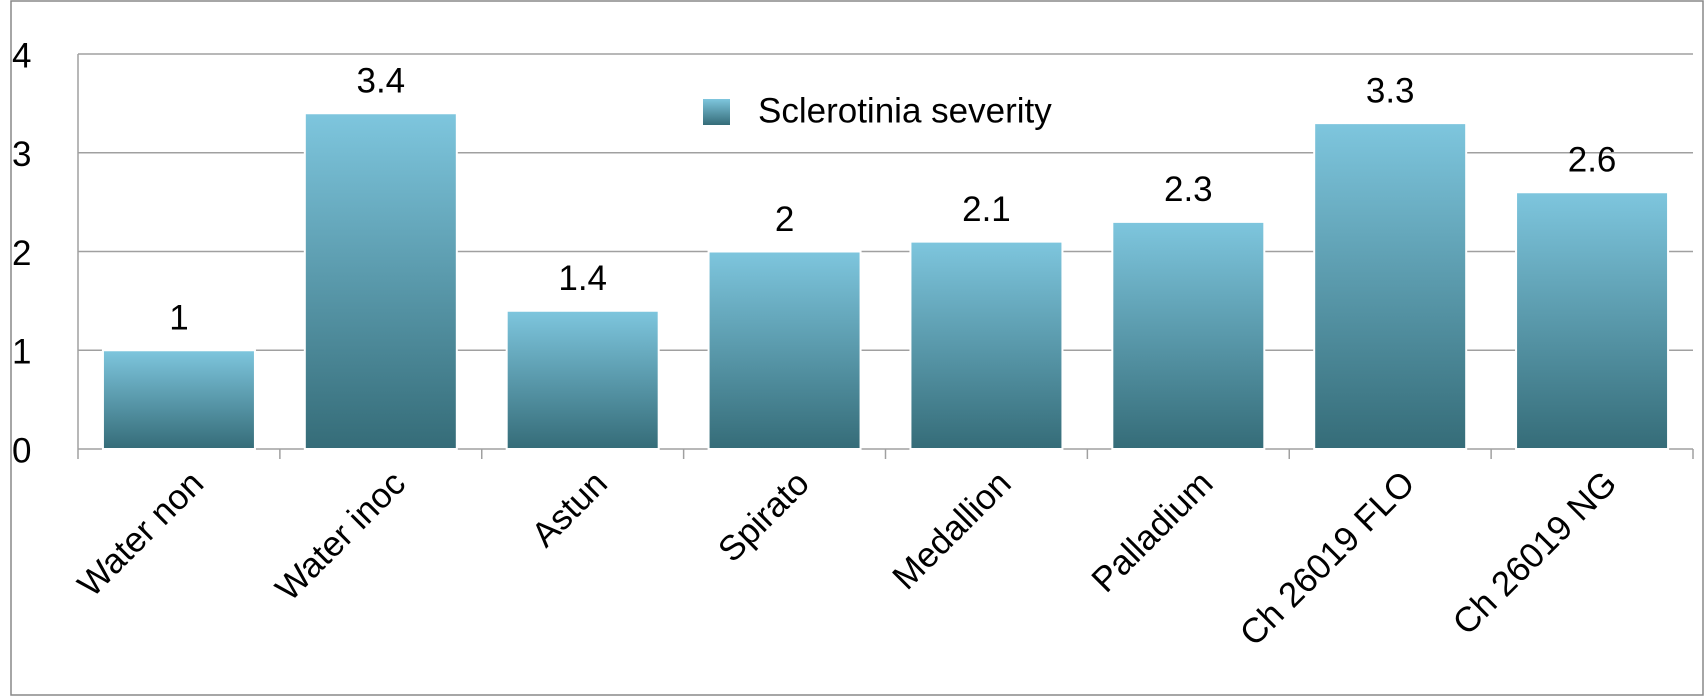 The height and width of the screenshot is (696, 1704). What do you see at coordinates (21, 450) in the screenshot?
I see `y-tick-label: 0` at bounding box center [21, 450].